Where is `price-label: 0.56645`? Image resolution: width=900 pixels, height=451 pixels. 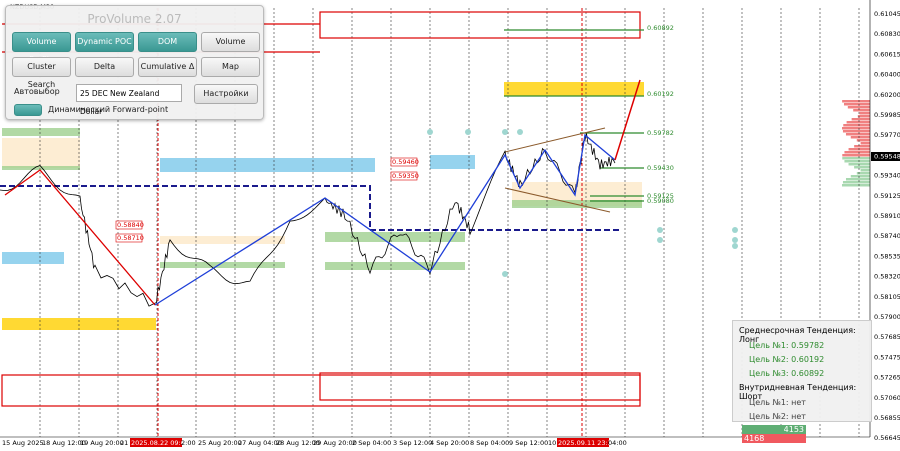 price-label: 0.56645 is located at coordinates (887, 438).